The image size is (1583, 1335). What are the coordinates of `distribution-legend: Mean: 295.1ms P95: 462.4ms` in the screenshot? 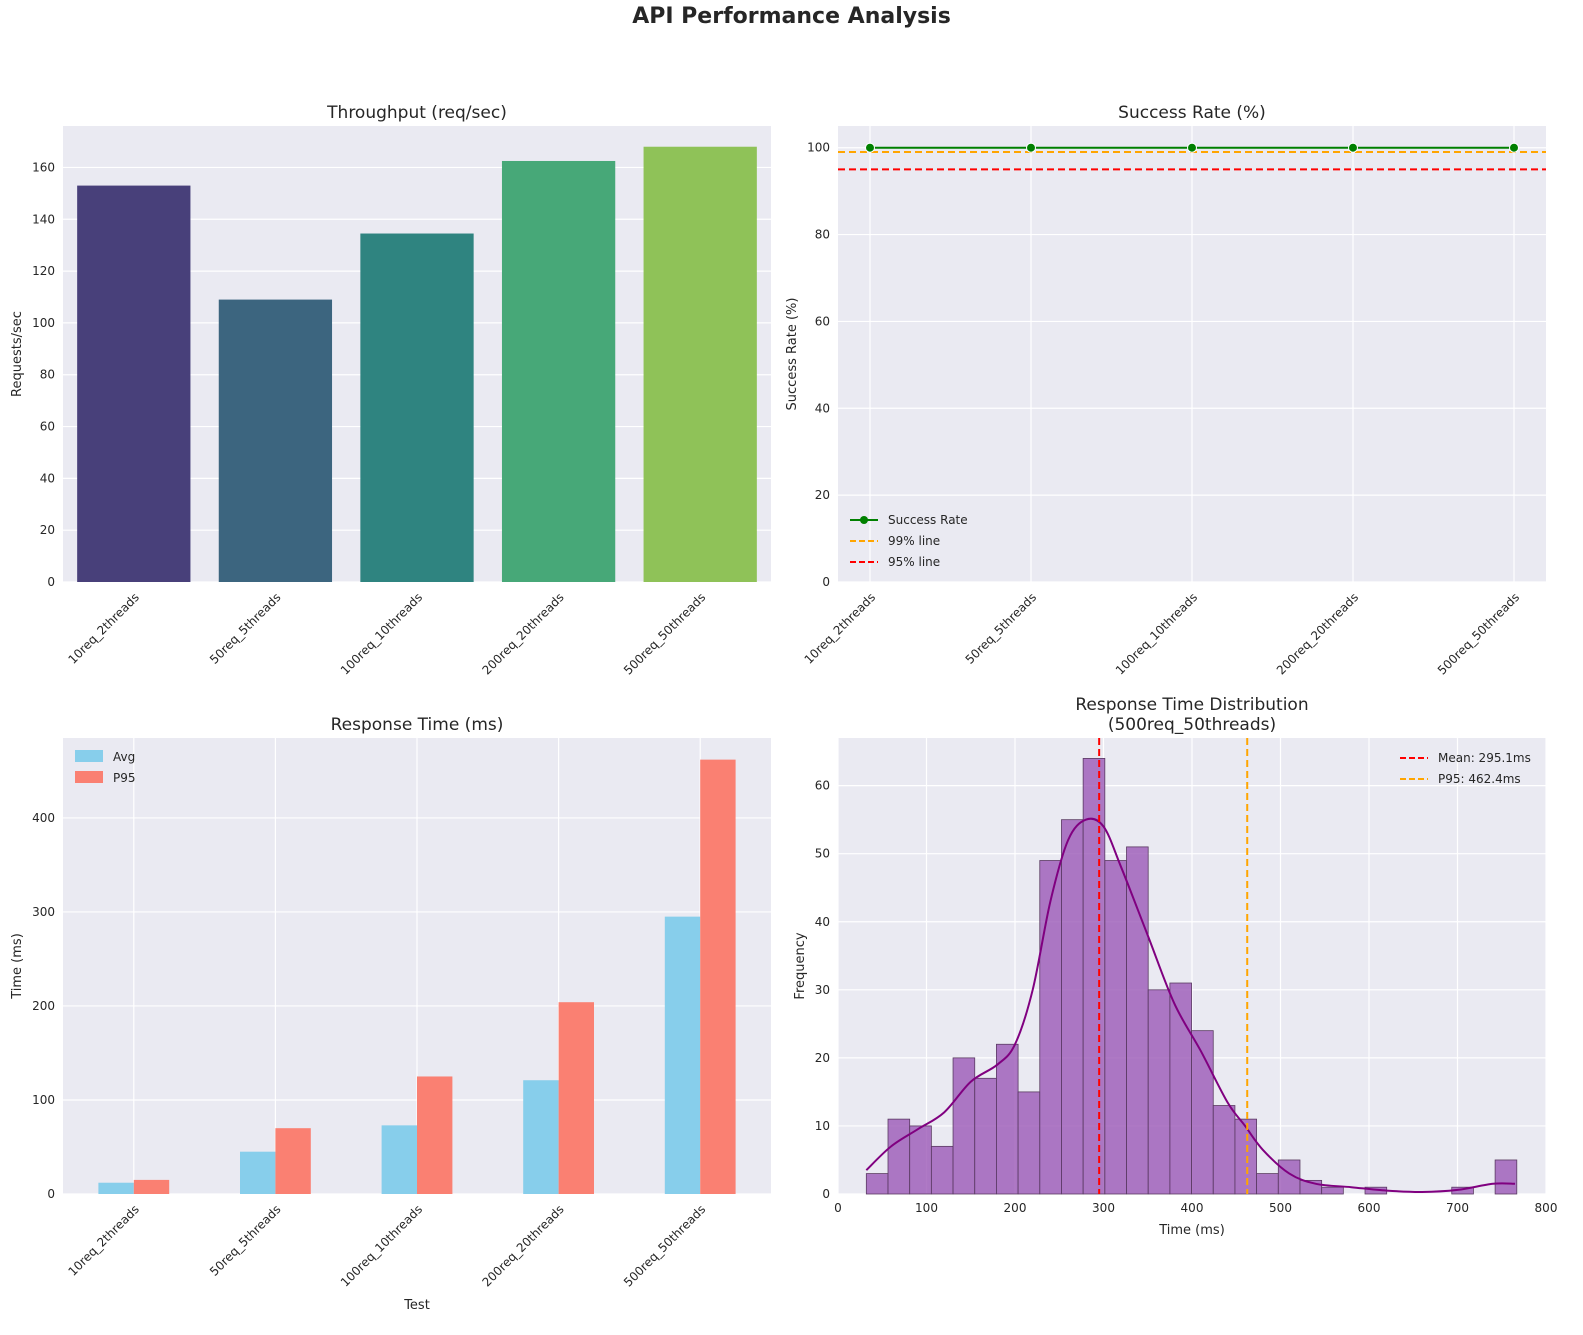 It's located at (1465, 768).